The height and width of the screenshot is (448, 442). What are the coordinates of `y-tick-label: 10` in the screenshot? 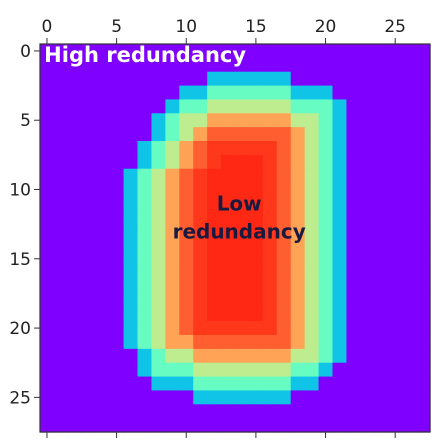 It's located at (20, 191).